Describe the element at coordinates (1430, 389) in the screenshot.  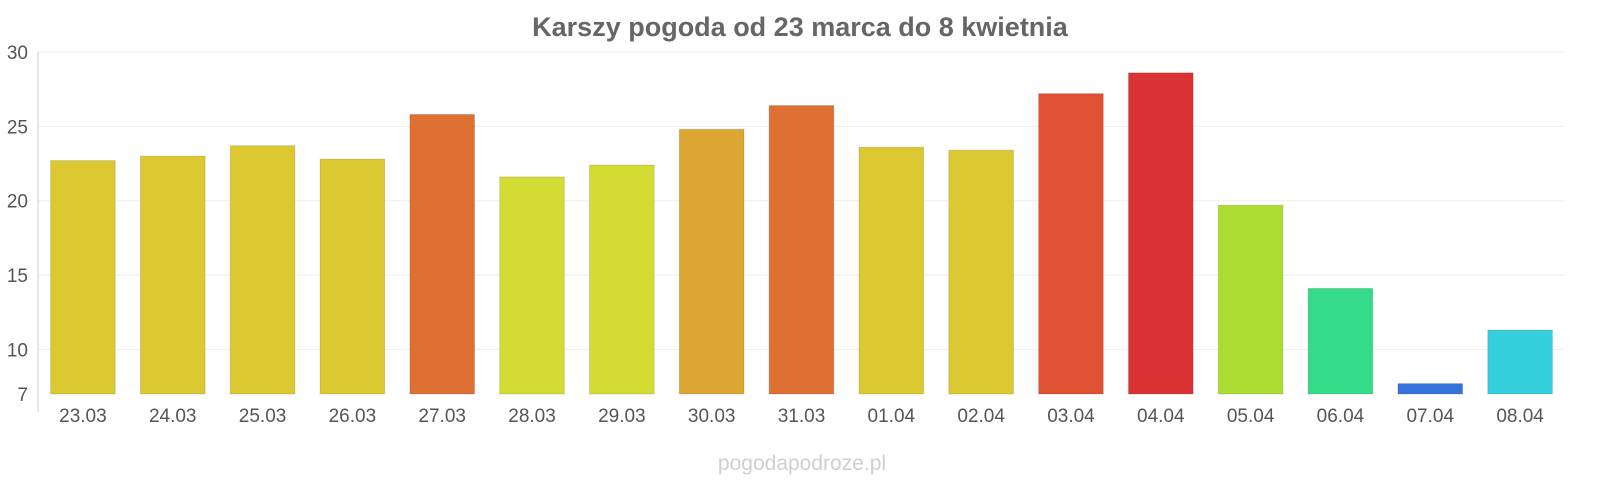
I see `bar-07.04` at that location.